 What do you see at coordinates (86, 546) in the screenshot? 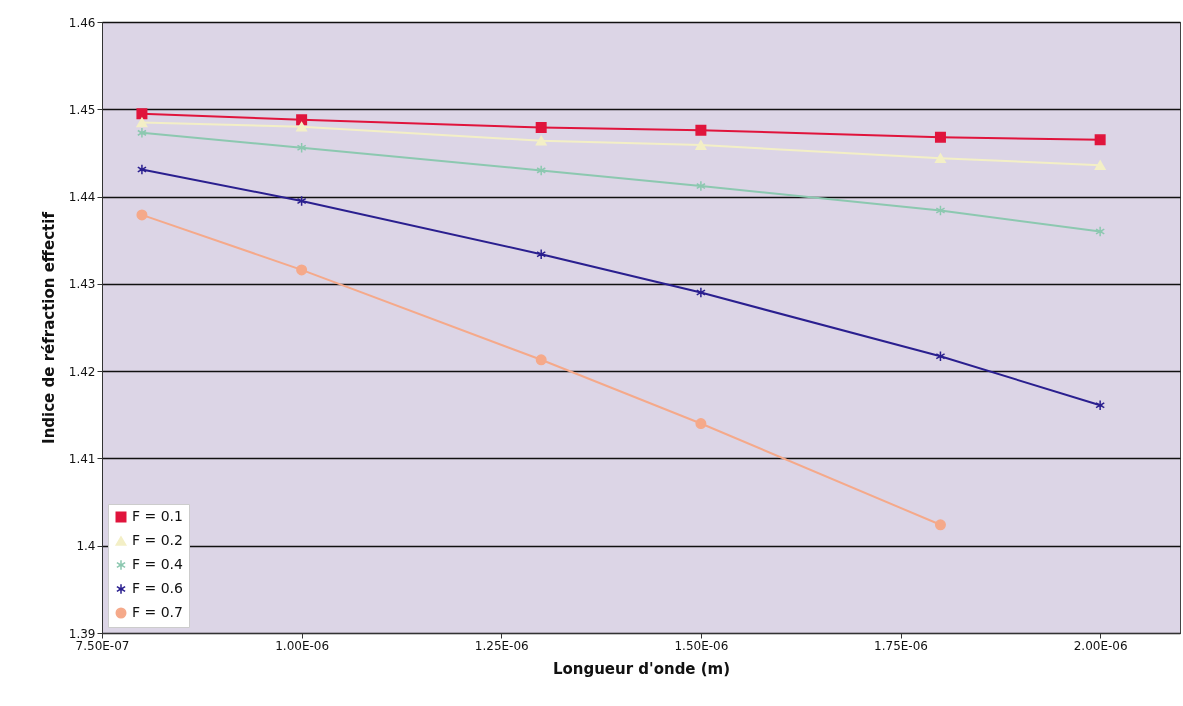
I see `y-tick-label: 1.4` at bounding box center [86, 546].